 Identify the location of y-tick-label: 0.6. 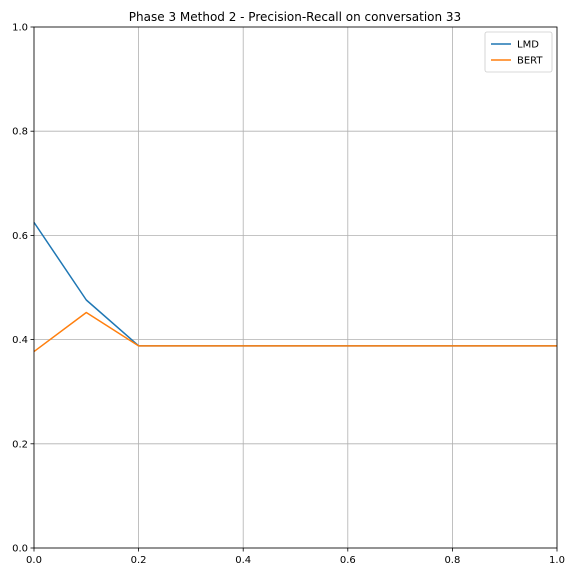
(20, 236).